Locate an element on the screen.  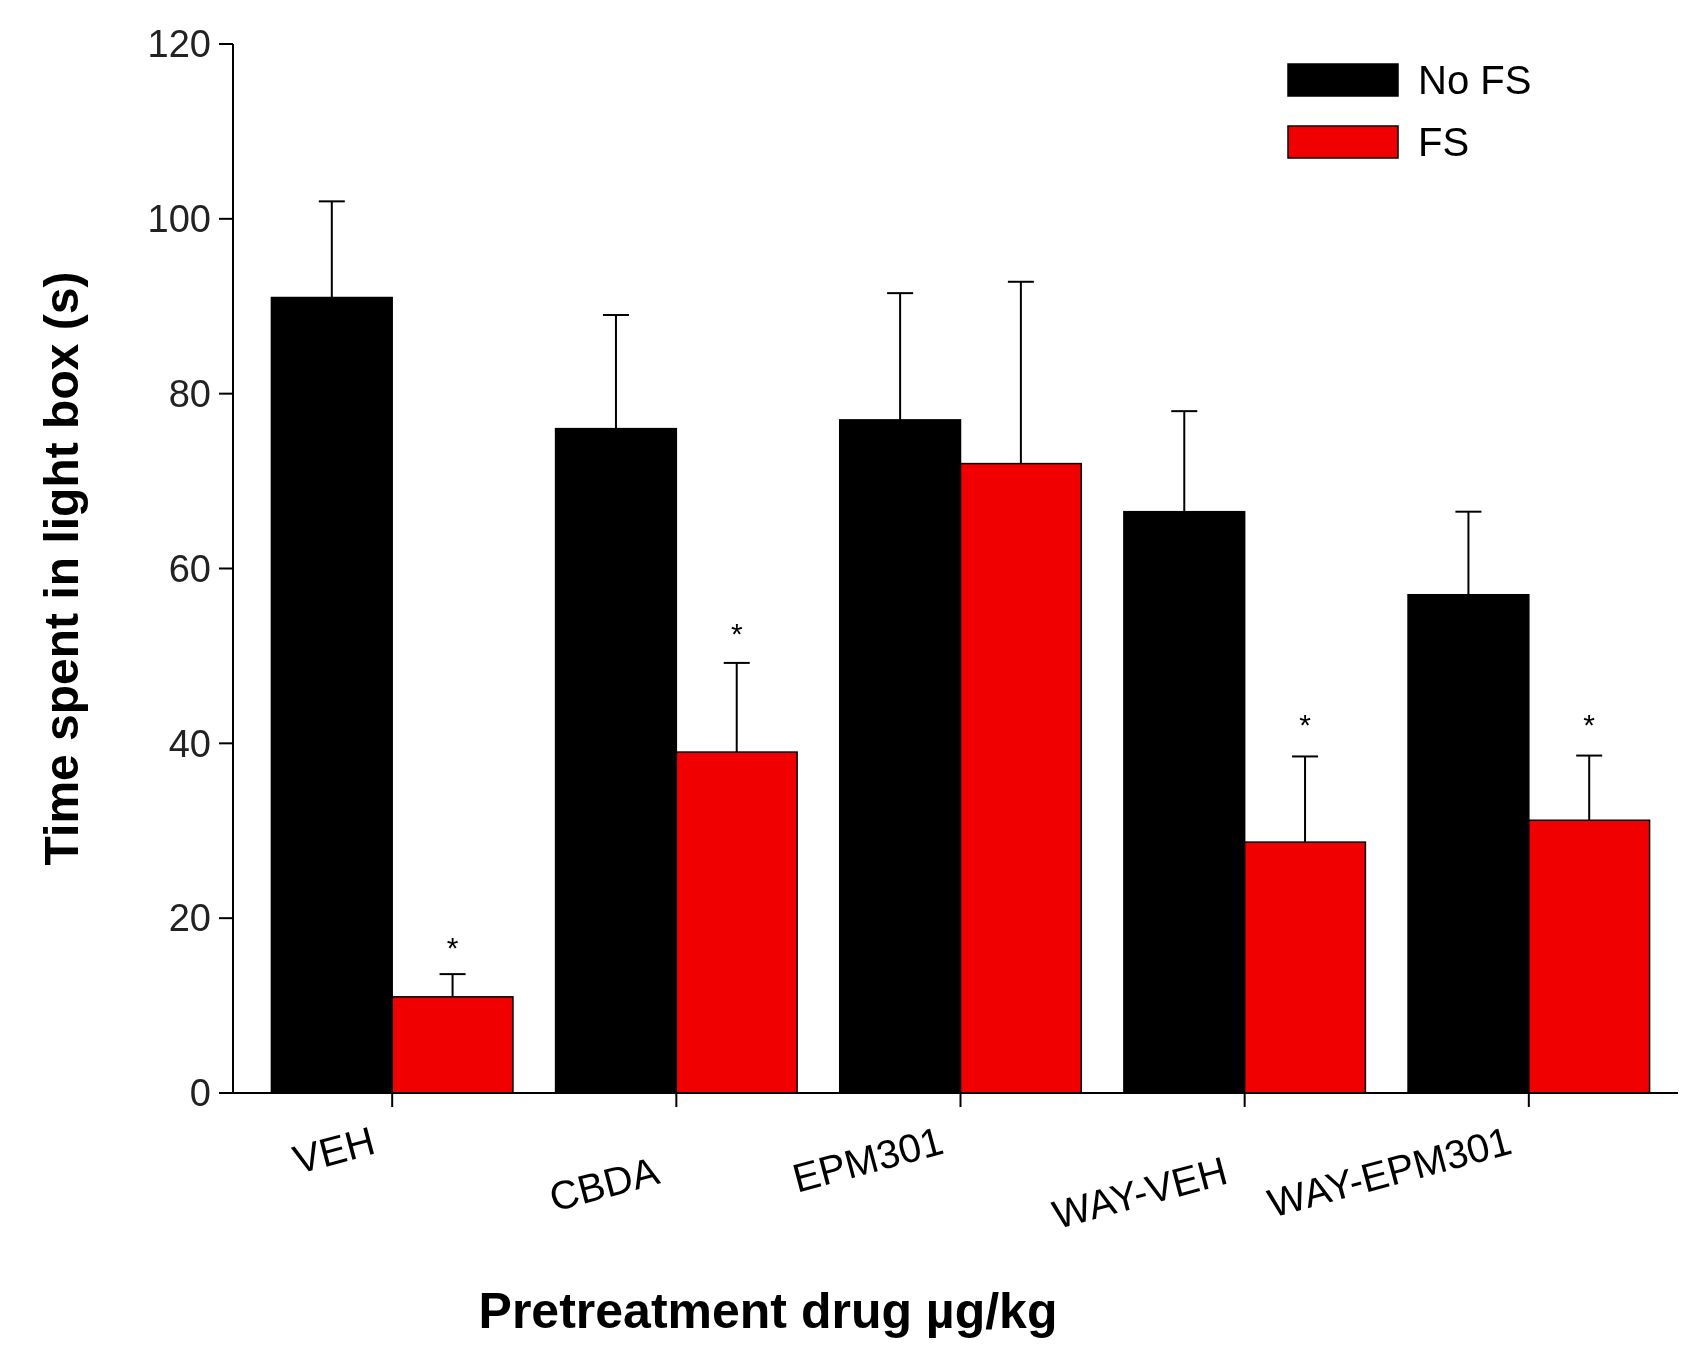
legend-label: FS is located at coordinates (1444, 142).